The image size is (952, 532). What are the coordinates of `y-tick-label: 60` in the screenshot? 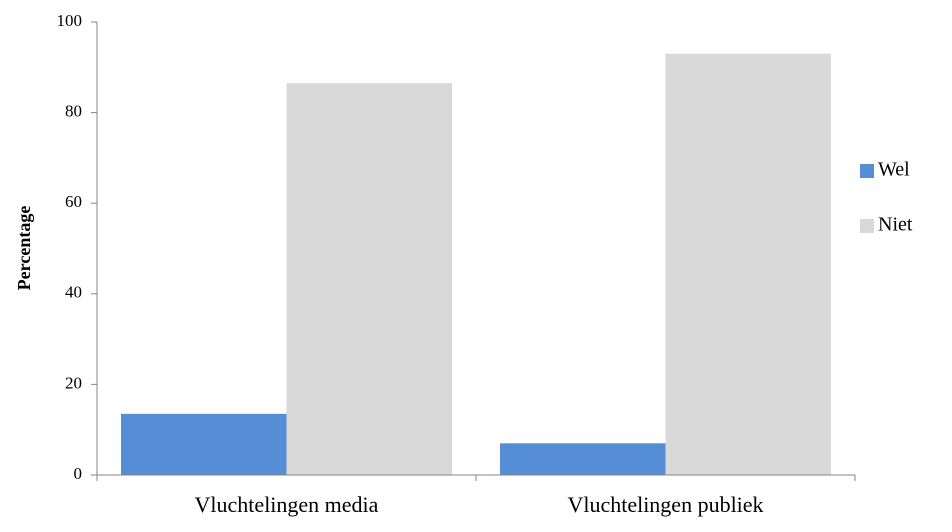 It's located at (73, 201).